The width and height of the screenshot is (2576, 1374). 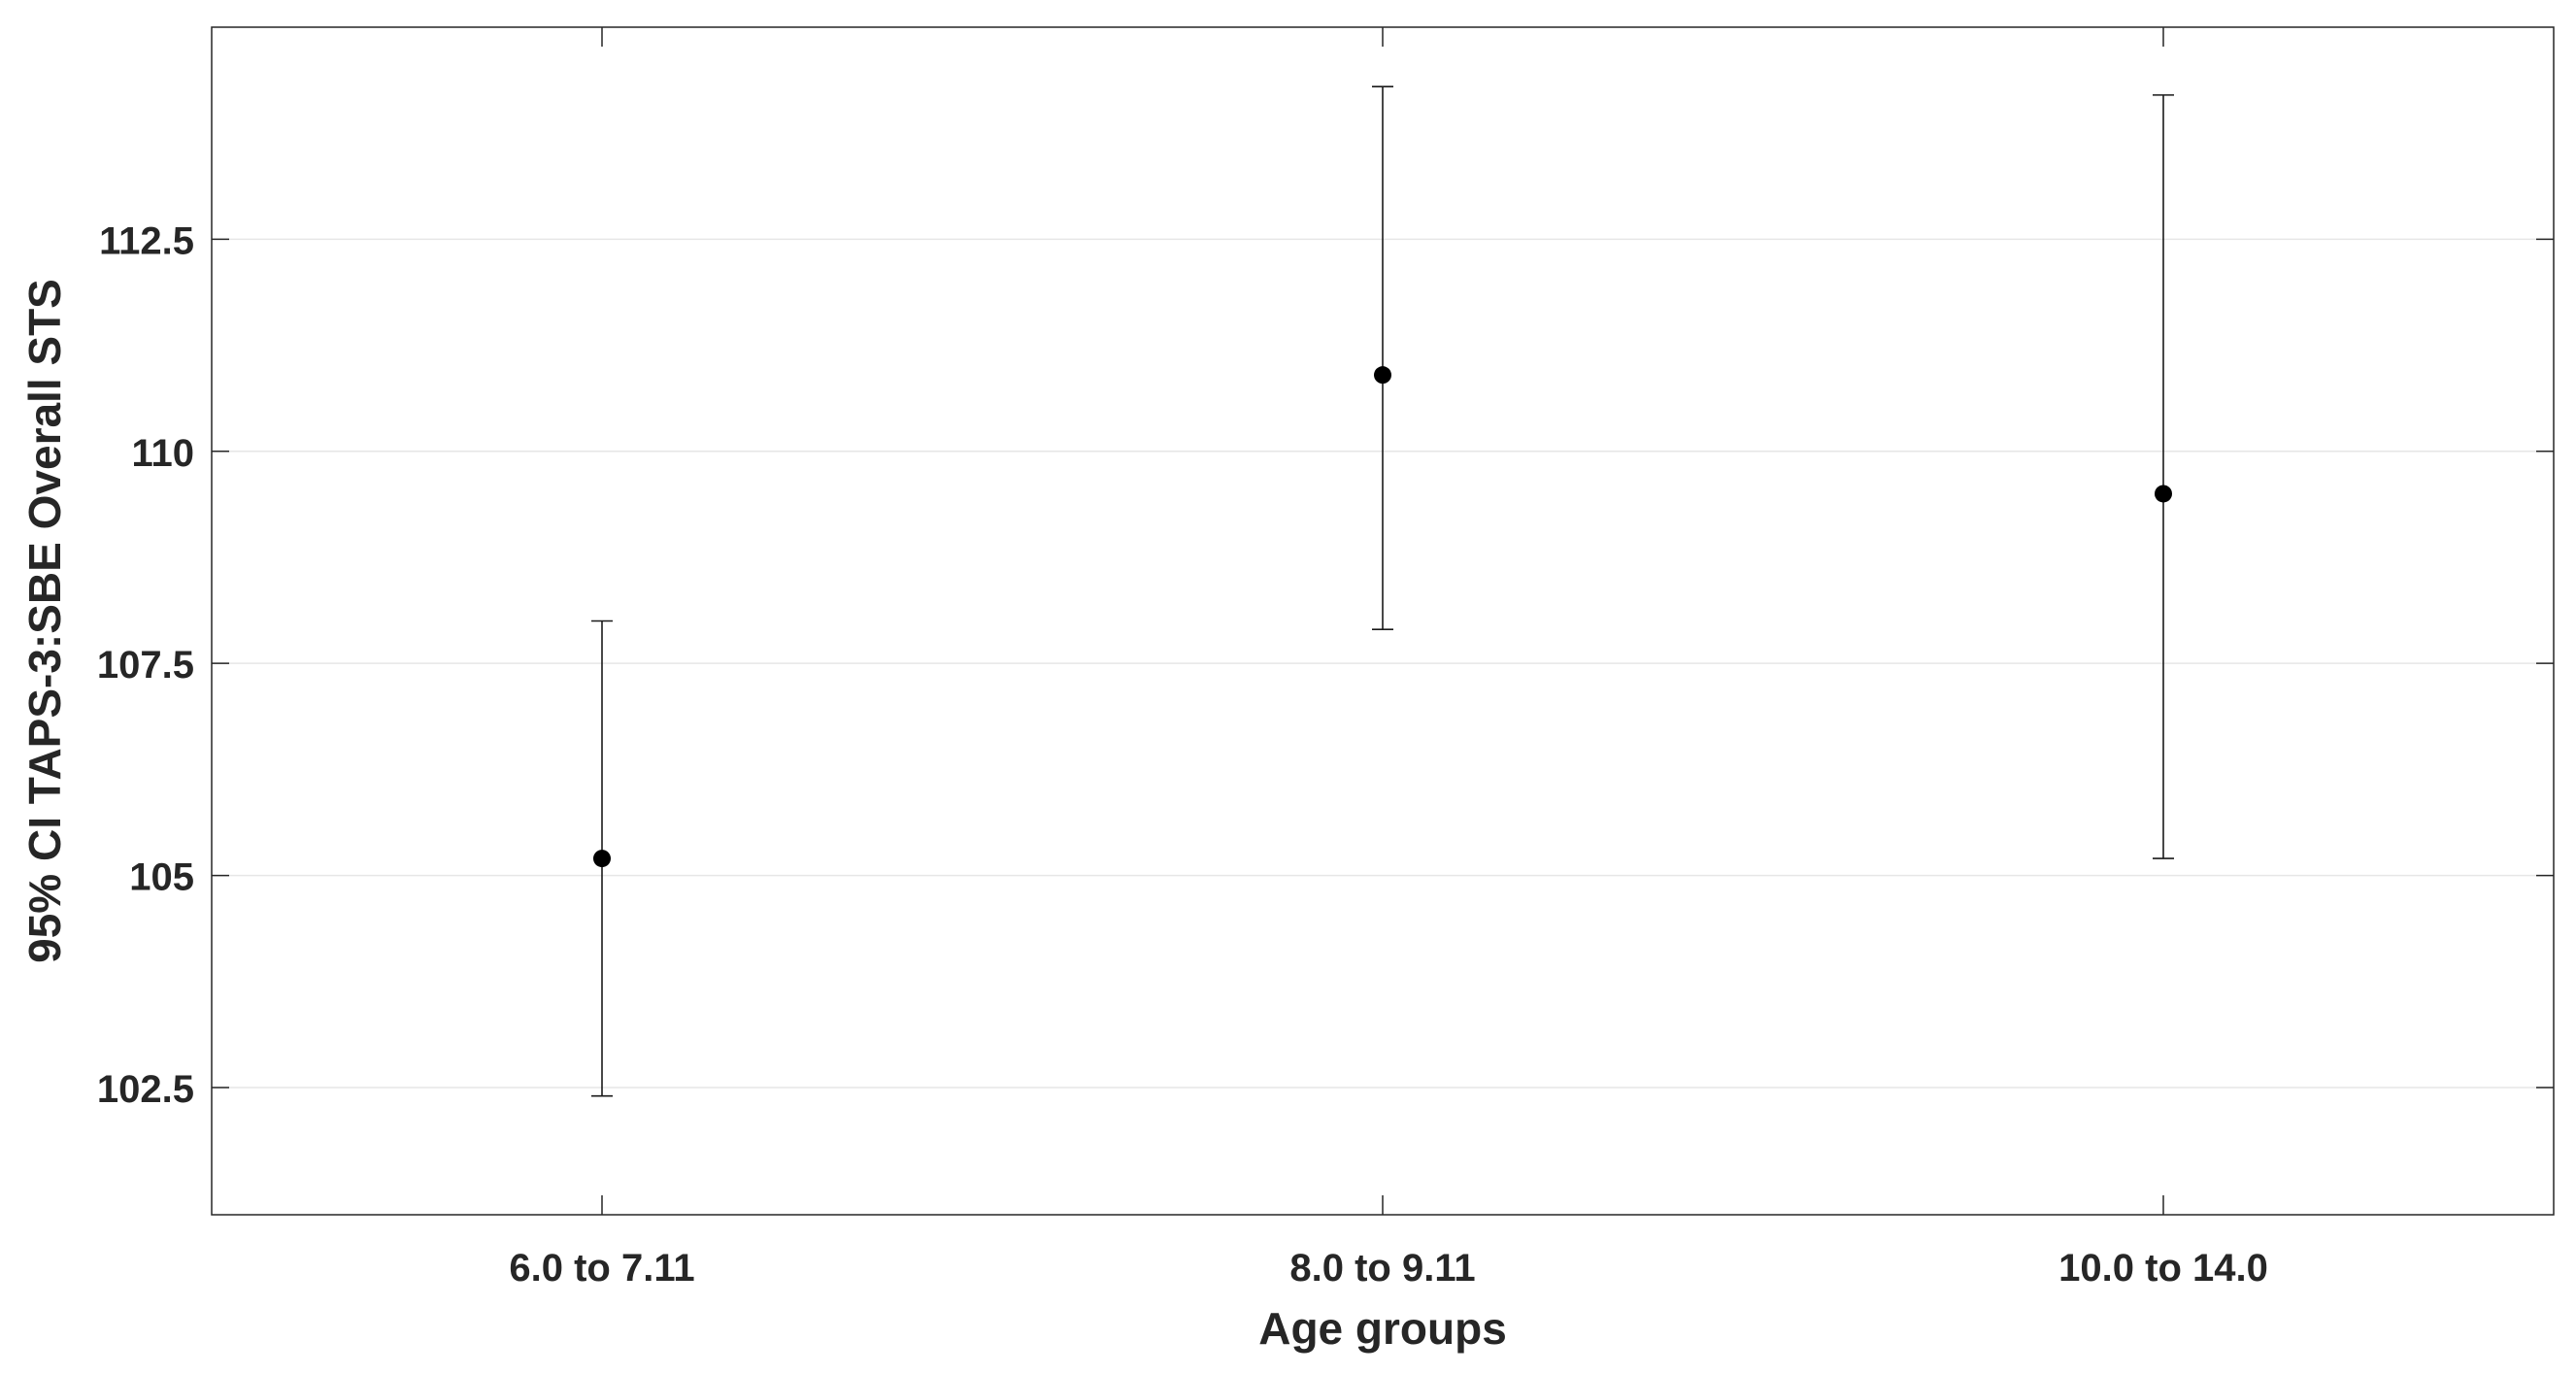 I want to click on x-axis-label: Age groups, so click(x=1383, y=1328).